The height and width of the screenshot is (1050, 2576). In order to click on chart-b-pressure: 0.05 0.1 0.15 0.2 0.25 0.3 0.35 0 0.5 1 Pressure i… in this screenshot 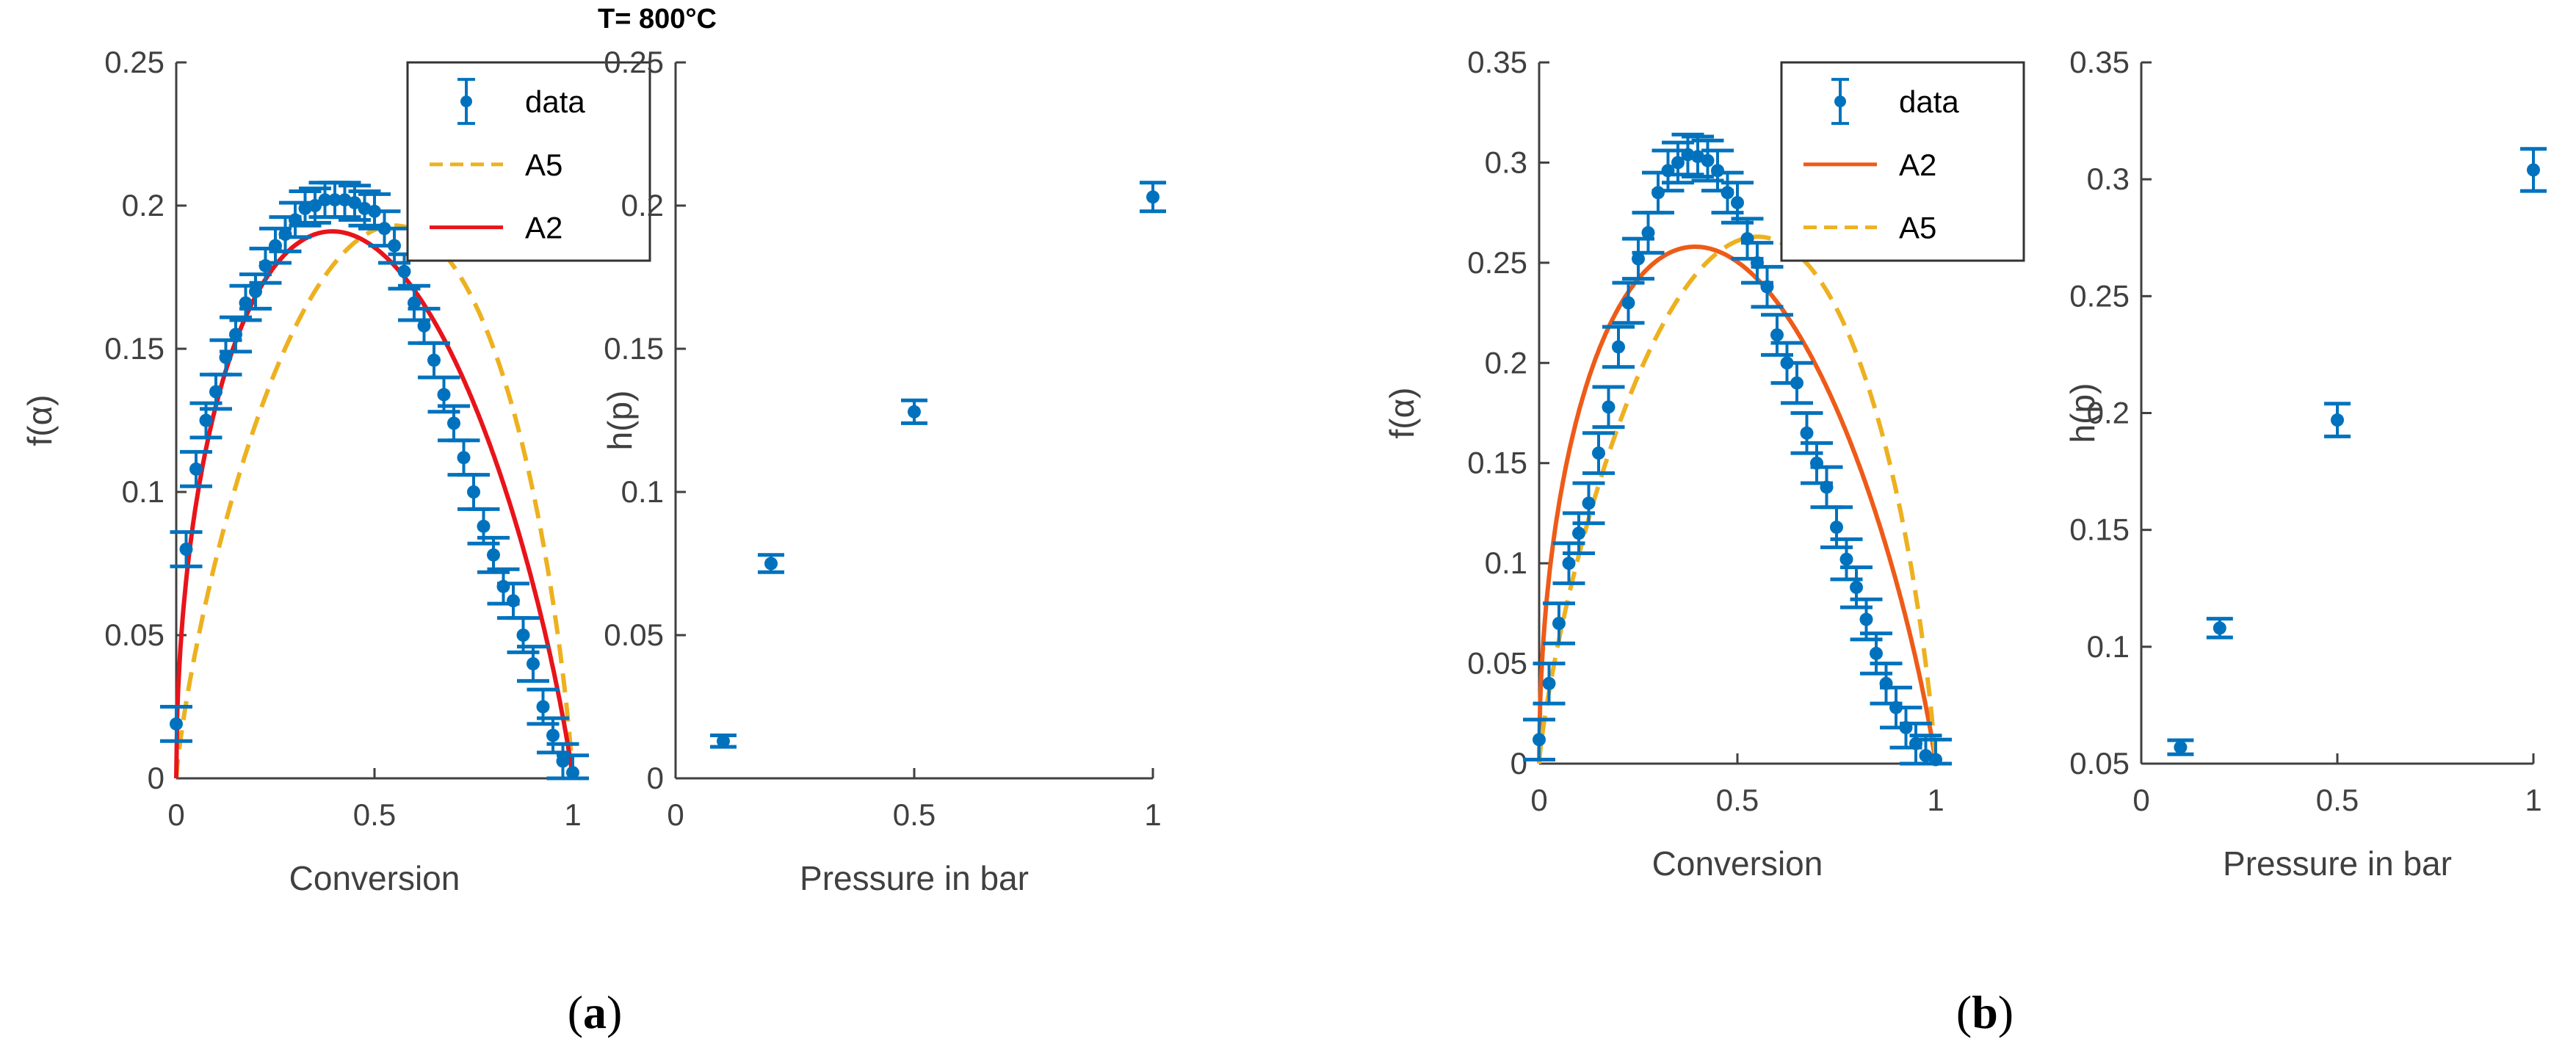, I will do `click(2305, 464)`.